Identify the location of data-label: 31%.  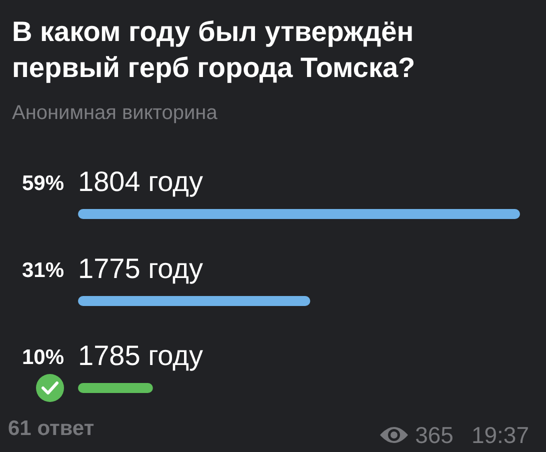
(43, 270).